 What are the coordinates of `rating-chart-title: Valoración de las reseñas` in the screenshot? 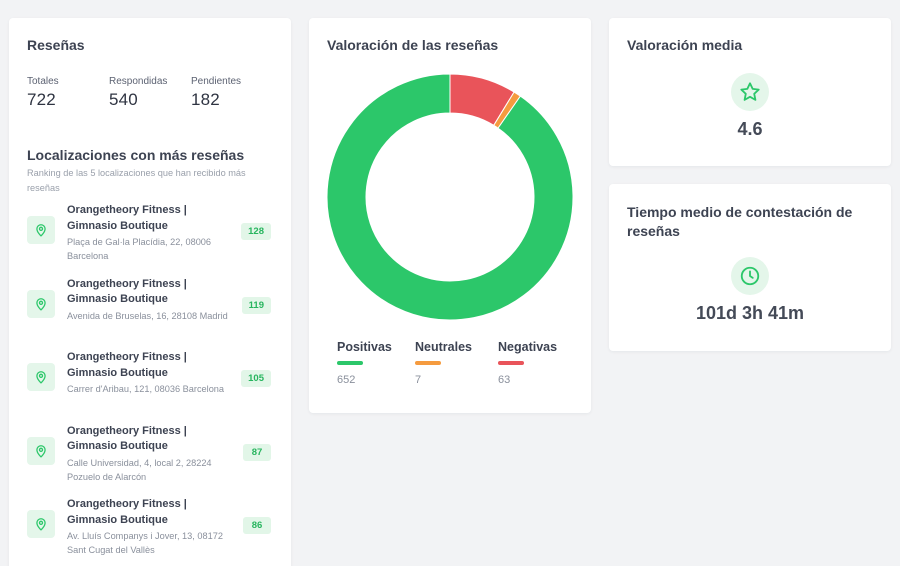 It's located at (413, 45).